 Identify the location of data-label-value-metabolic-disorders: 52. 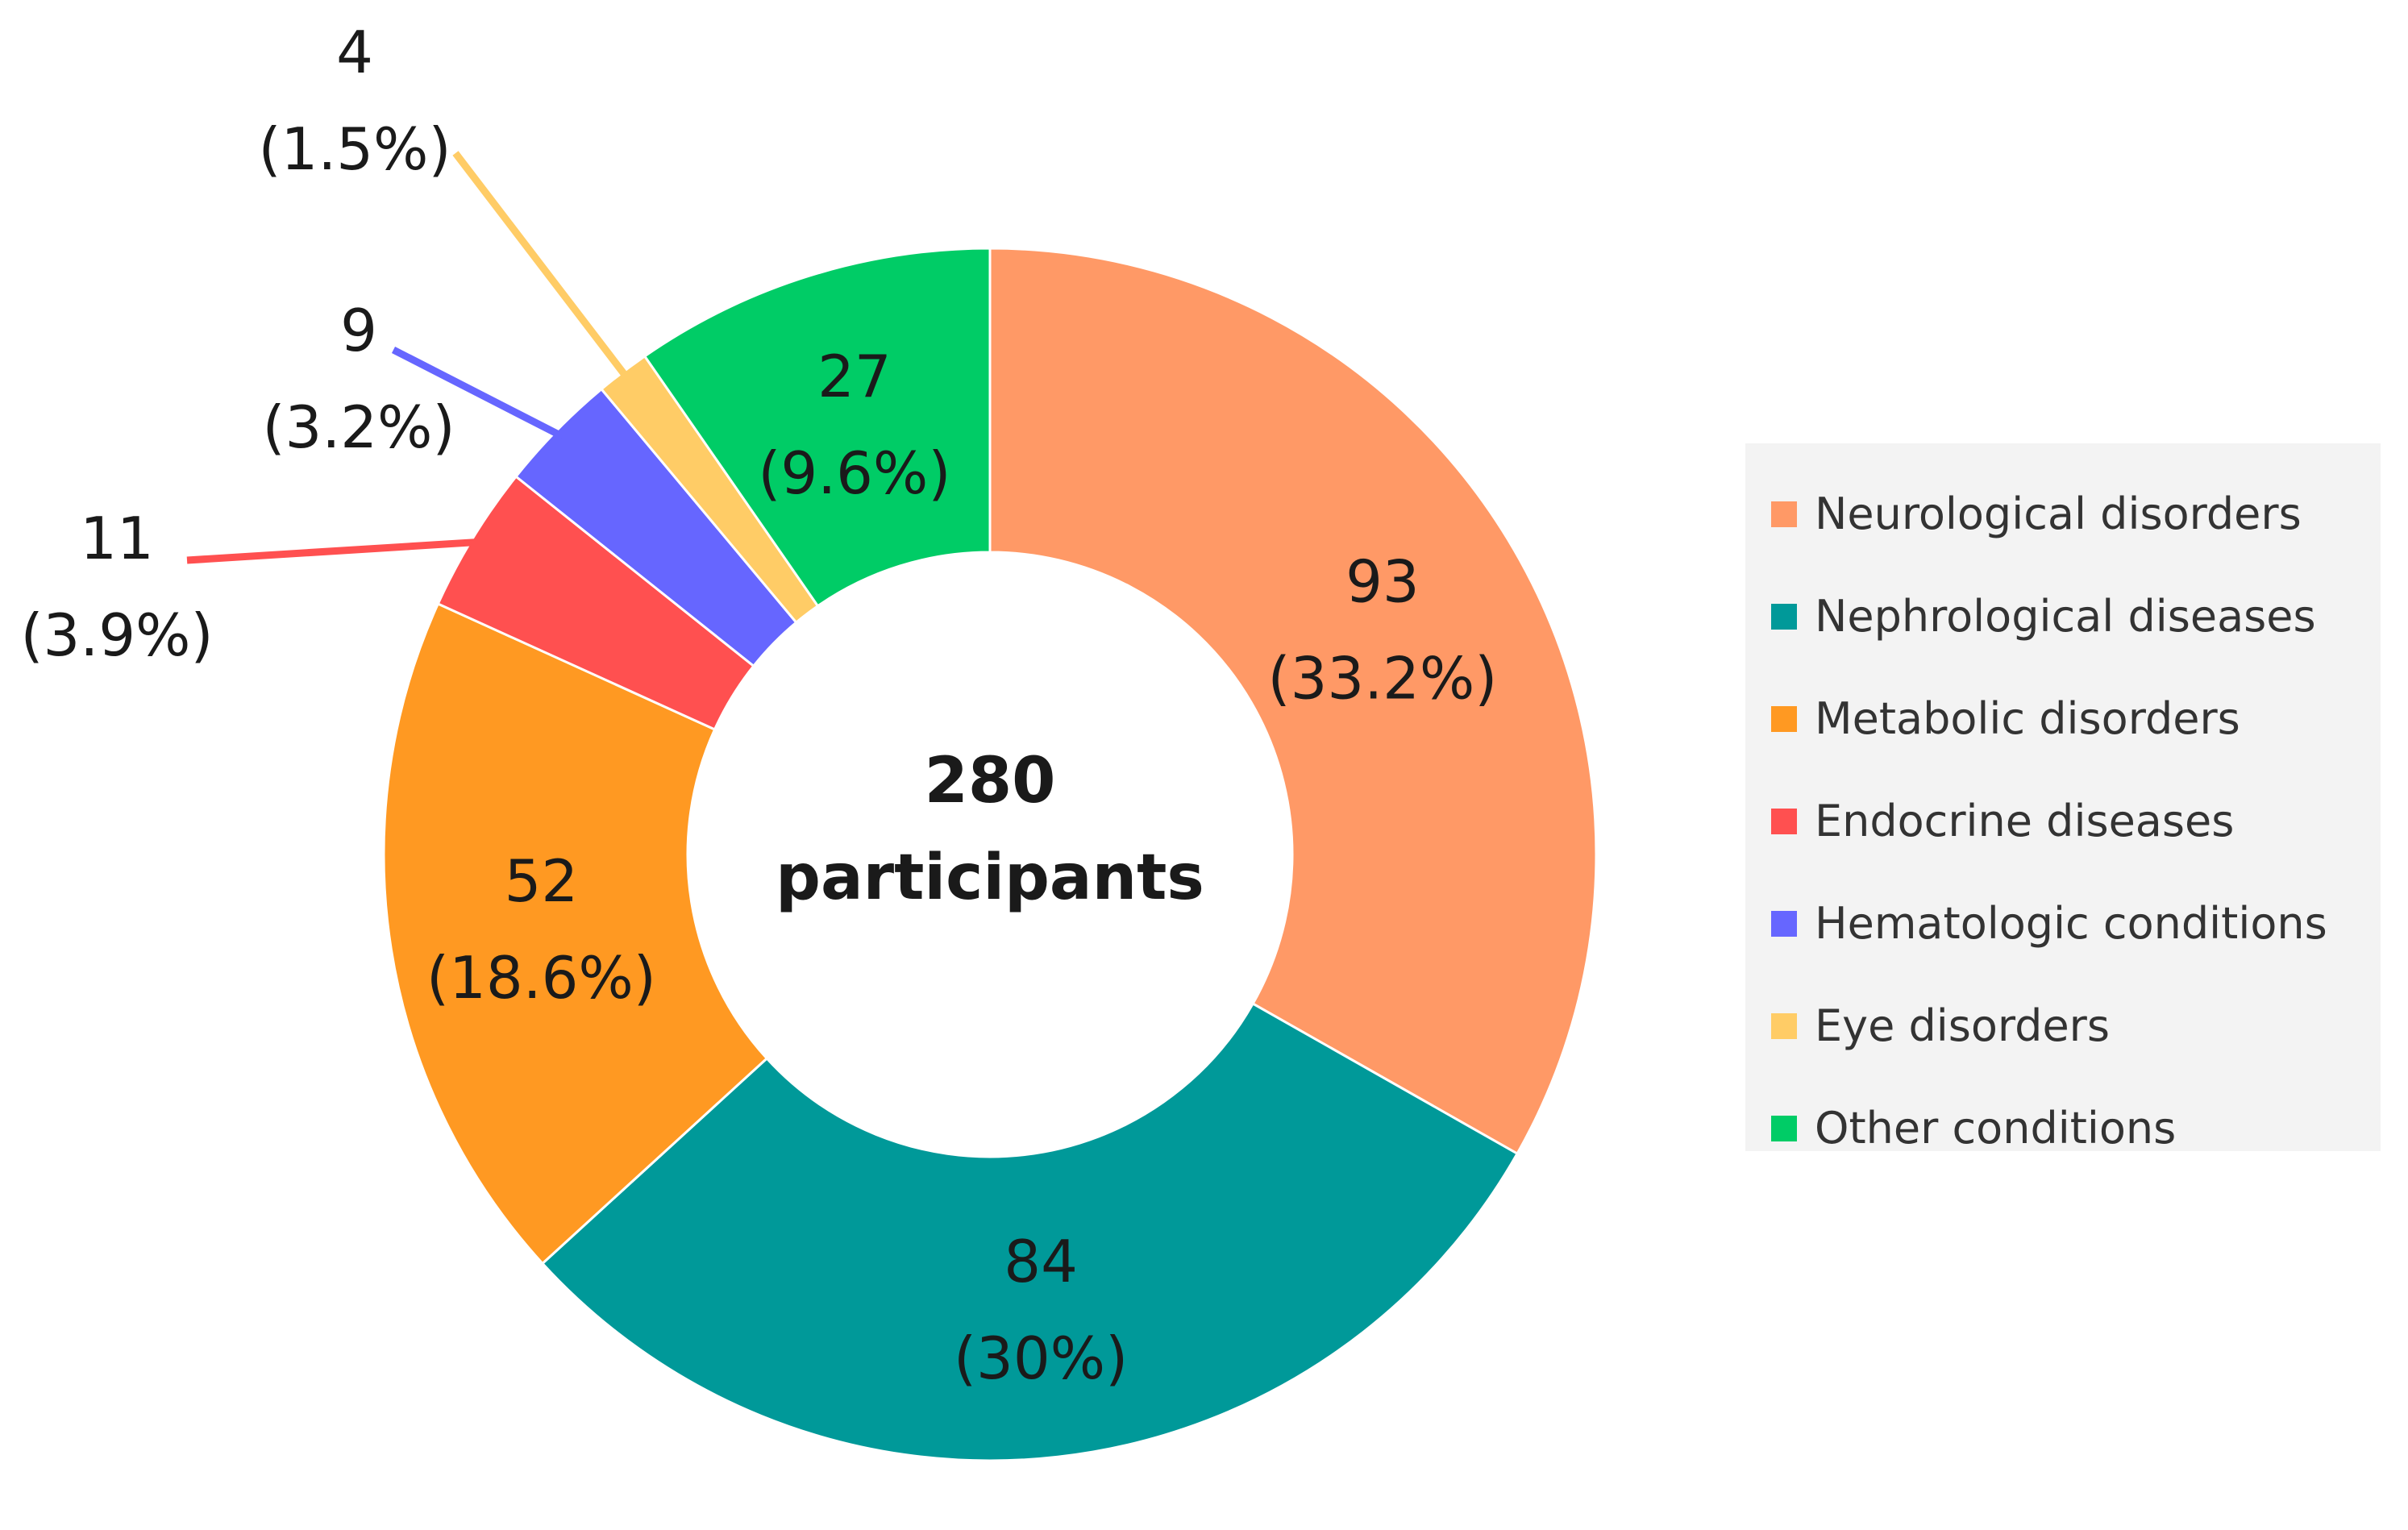
(542, 881).